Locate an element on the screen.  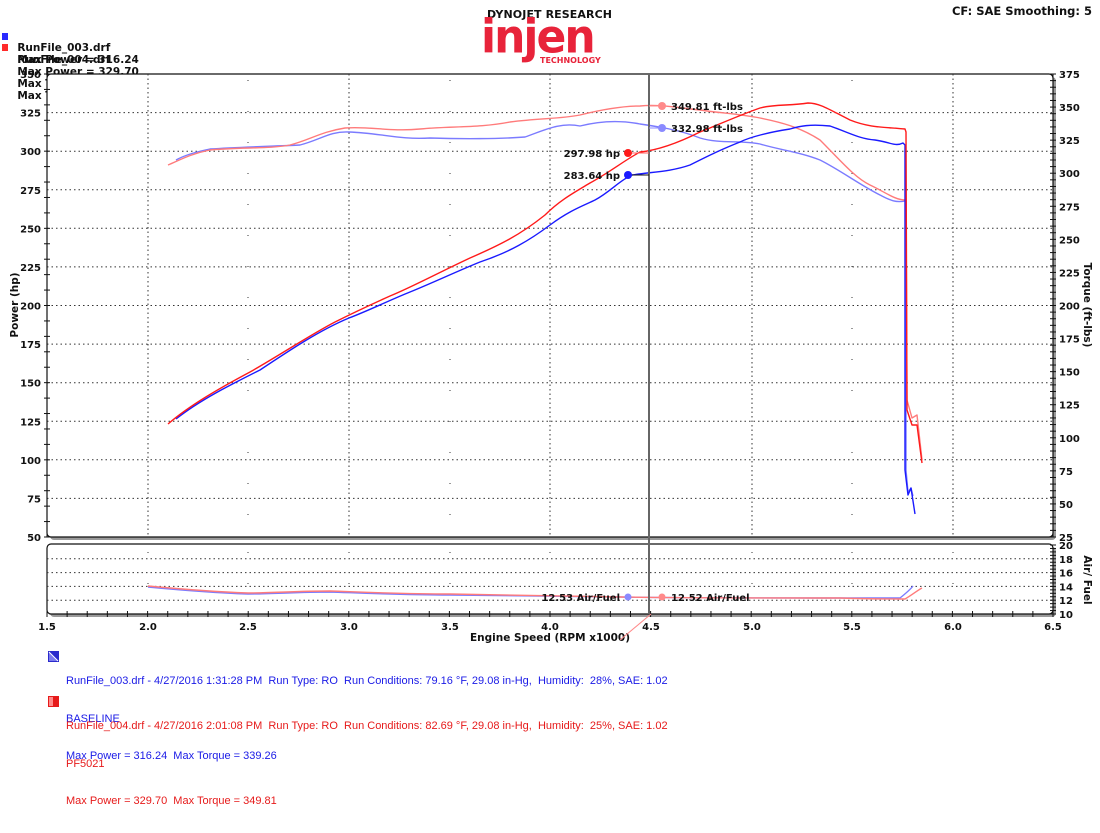
power-blue-marker-icon is located at coordinates (628, 175).